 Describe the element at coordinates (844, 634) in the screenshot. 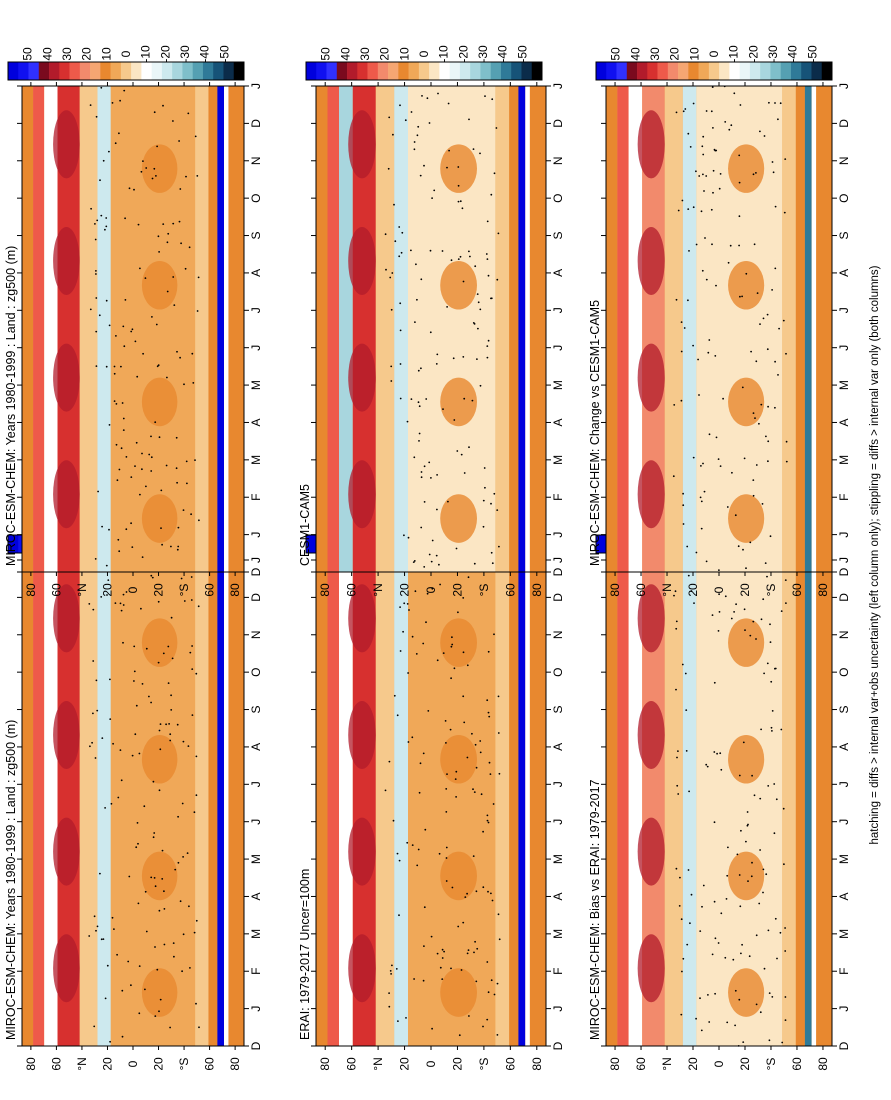

I see `month-label: N` at that location.